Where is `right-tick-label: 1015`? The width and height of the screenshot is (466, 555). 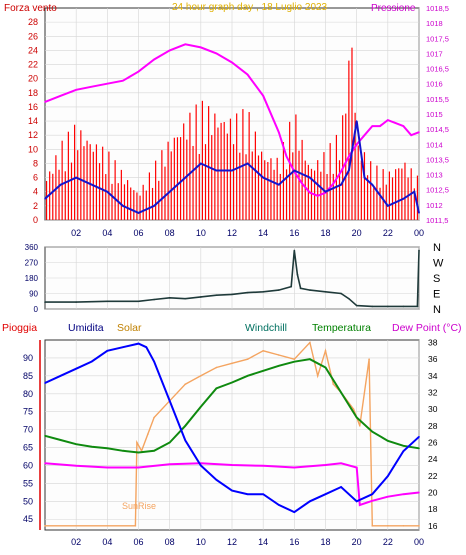 right-tick-label: 1015 is located at coordinates (434, 114).